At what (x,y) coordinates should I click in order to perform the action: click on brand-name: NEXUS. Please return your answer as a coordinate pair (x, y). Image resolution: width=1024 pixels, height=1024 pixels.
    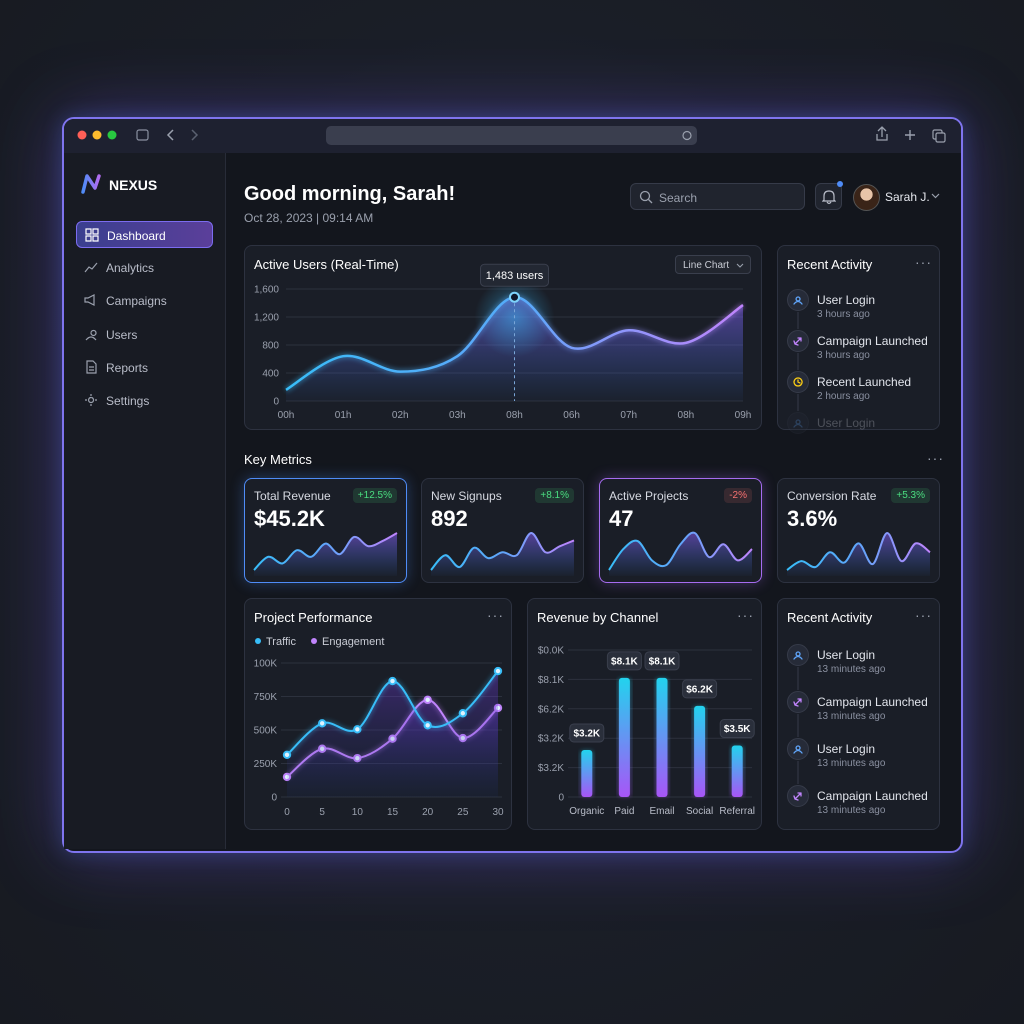
    Looking at the image, I should click on (133, 185).